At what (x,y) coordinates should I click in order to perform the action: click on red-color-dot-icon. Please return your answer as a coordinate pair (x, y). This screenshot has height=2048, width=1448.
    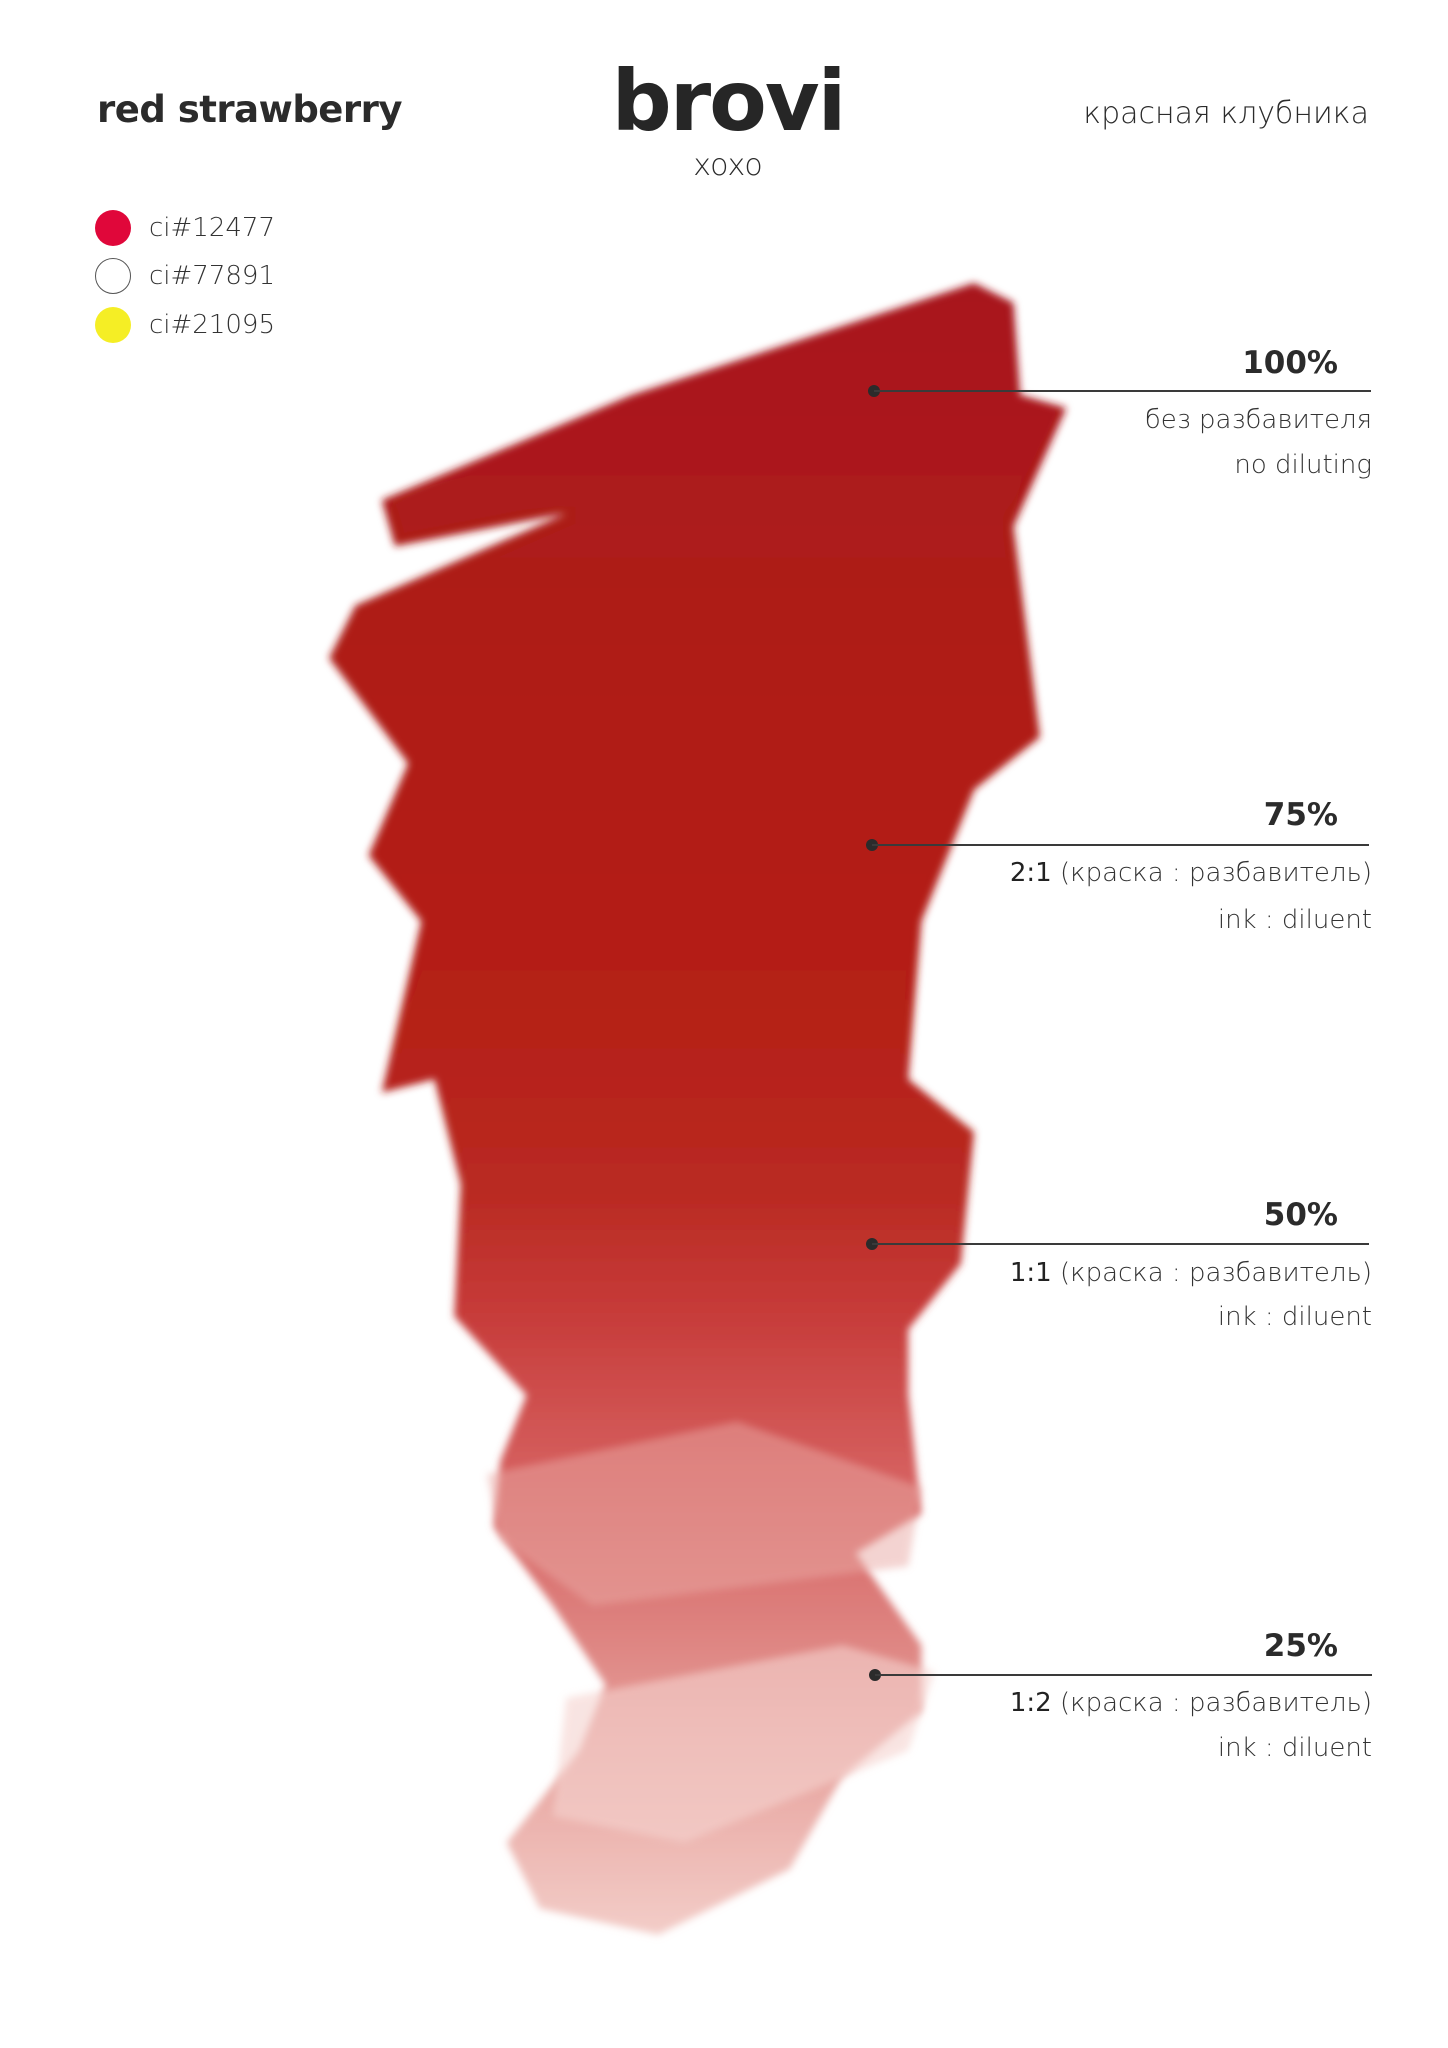
    Looking at the image, I should click on (113, 228).